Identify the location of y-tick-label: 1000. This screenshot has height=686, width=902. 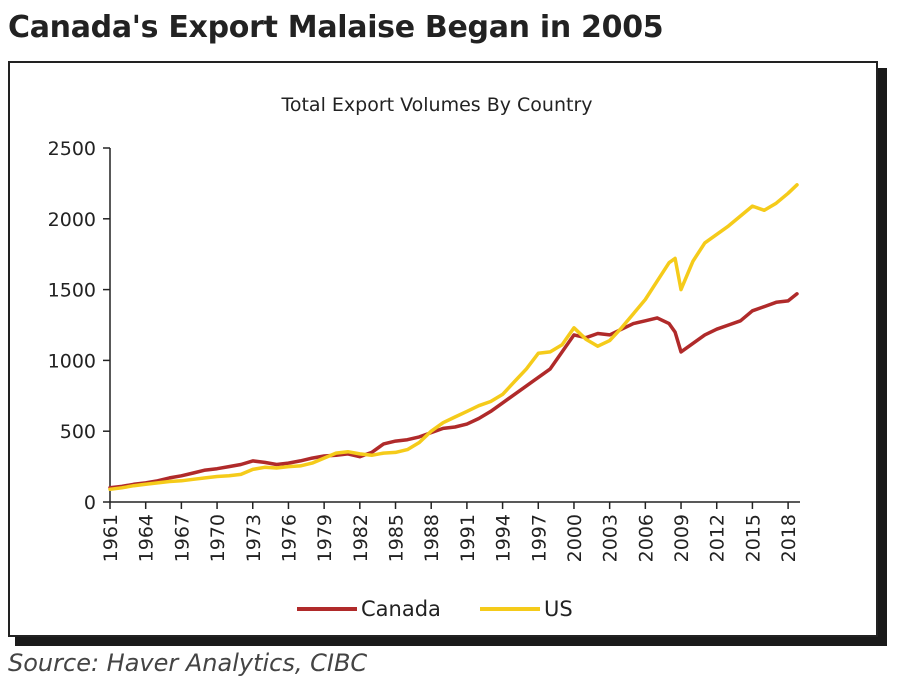
(72, 361).